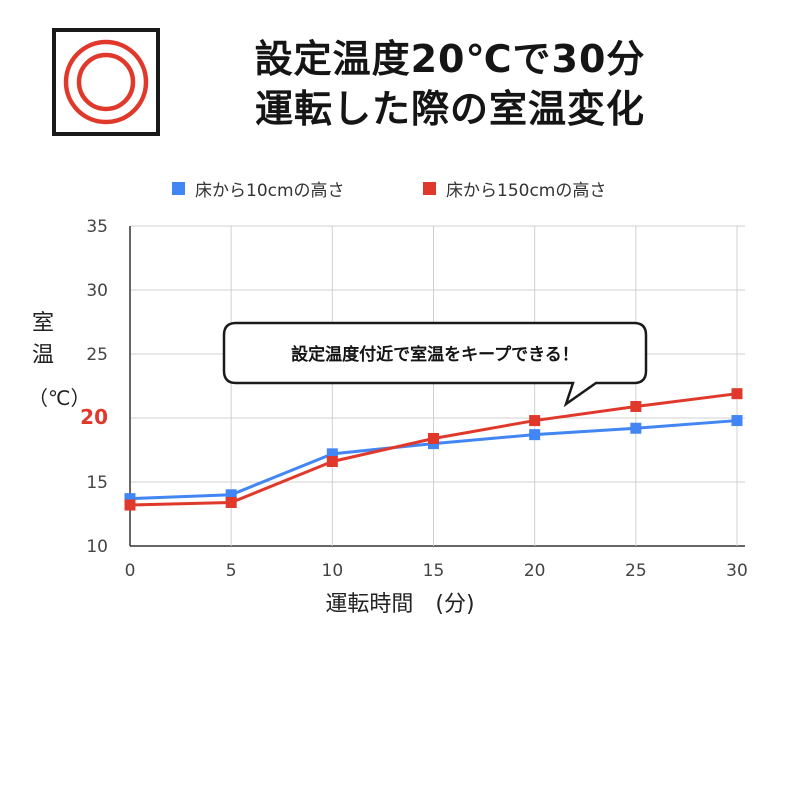  I want to click on legend-item-series-1: 床から150cmの高さ, so click(514, 188).